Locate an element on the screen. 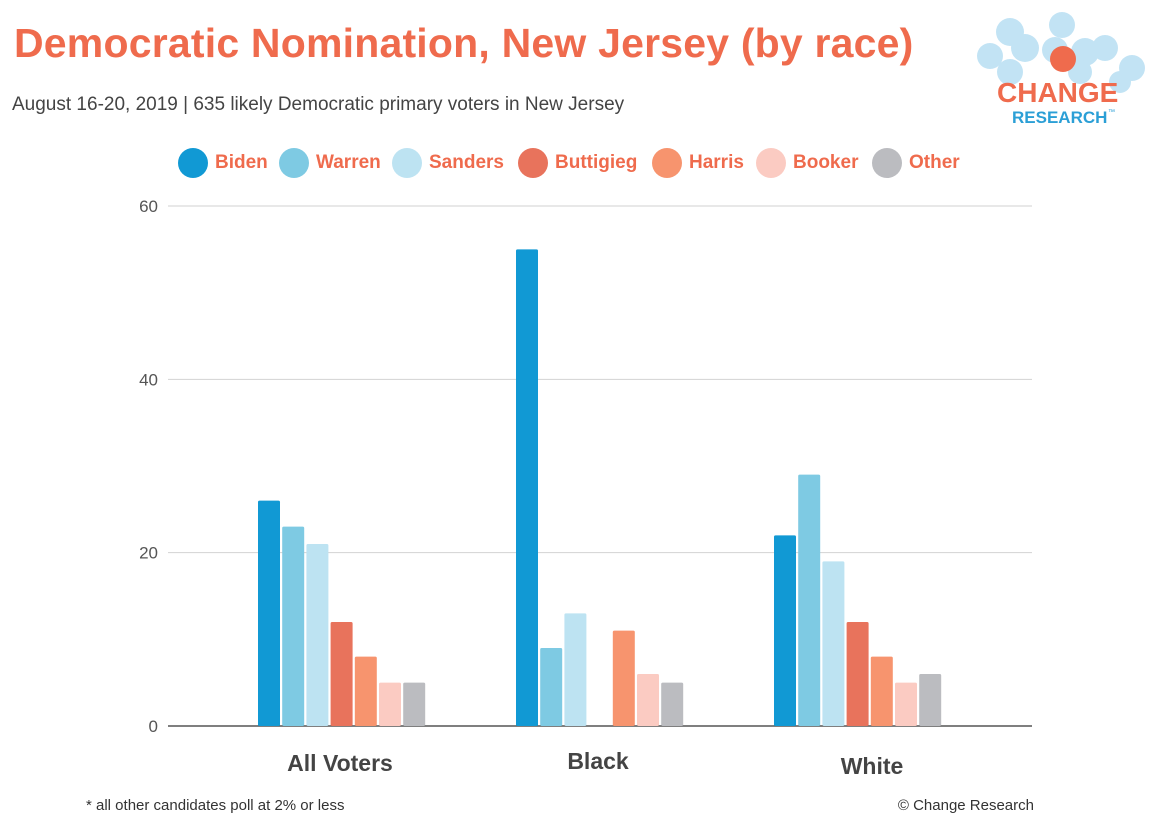 This screenshot has width=1165, height=835. bar-warren-all-voters is located at coordinates (293, 626).